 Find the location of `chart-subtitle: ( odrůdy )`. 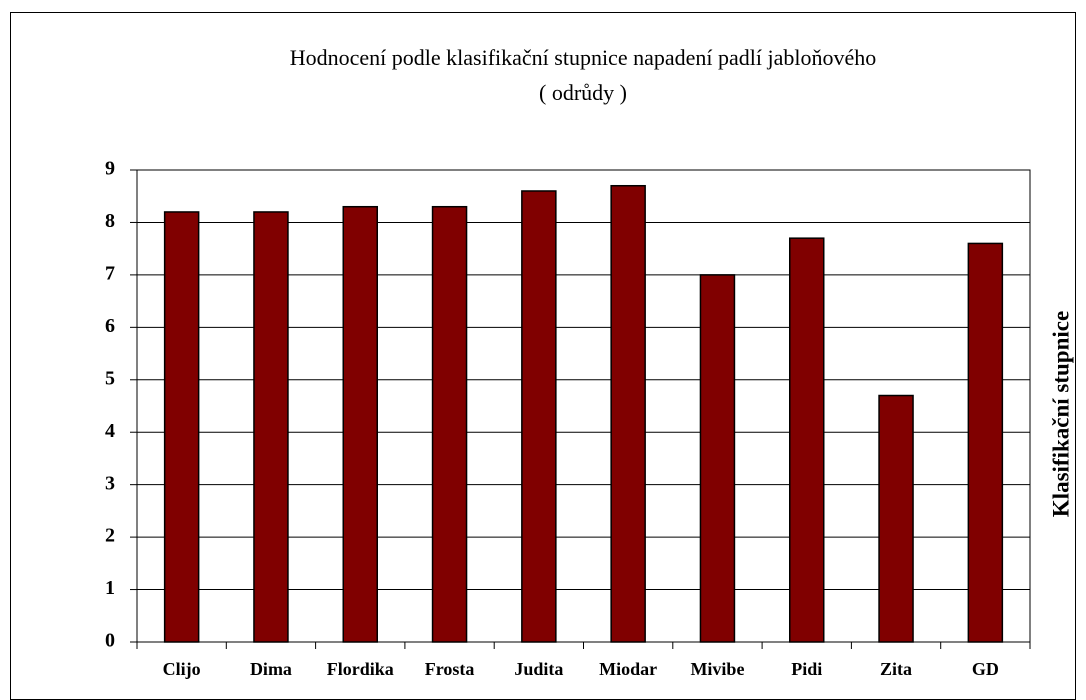

chart-subtitle: ( odrůdy ) is located at coordinates (583, 92).